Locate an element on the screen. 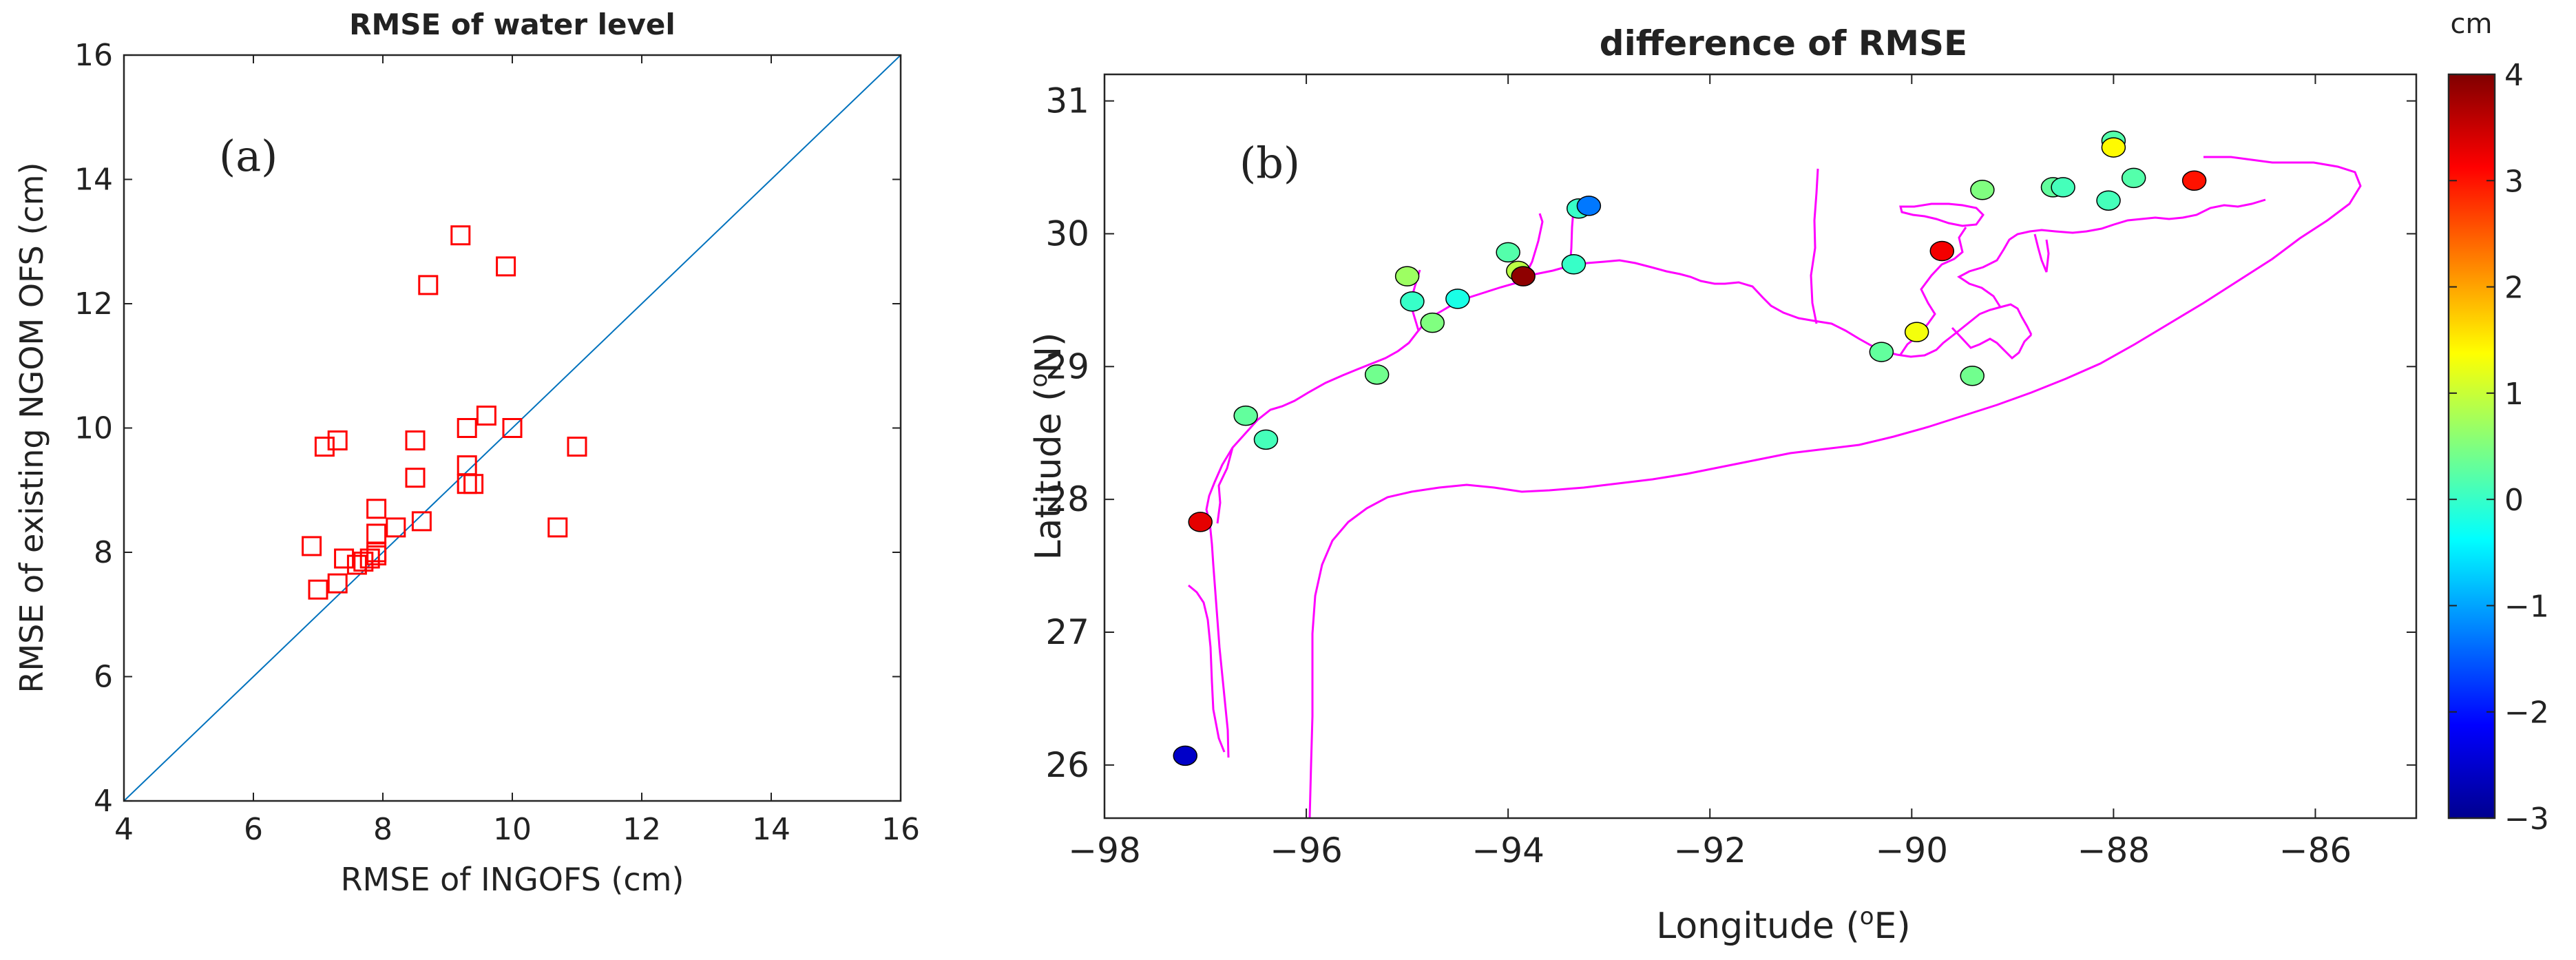  y-label-prefix: Latitude ( is located at coordinates (1048, 475).